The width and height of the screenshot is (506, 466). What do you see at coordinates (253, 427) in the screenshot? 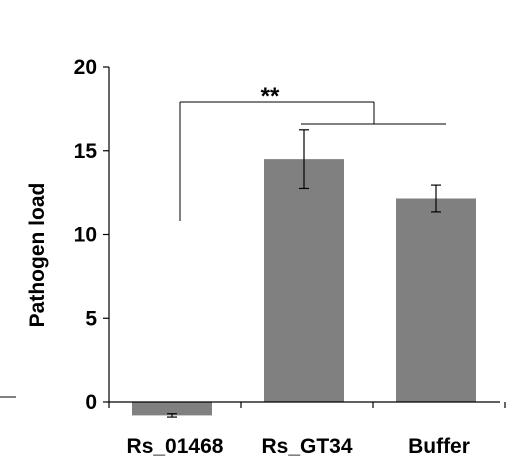
I see `x-axis: Rs_01468 Rs_GT34 Buffer` at bounding box center [253, 427].